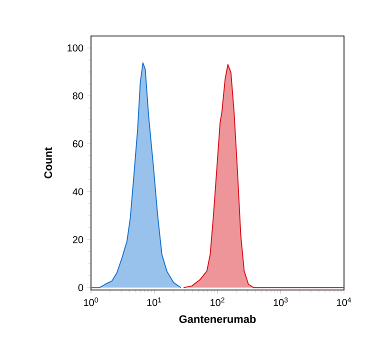 This screenshot has width=367, height=364. Describe the element at coordinates (78, 144) in the screenshot. I see `y-tick-label: 60` at that location.